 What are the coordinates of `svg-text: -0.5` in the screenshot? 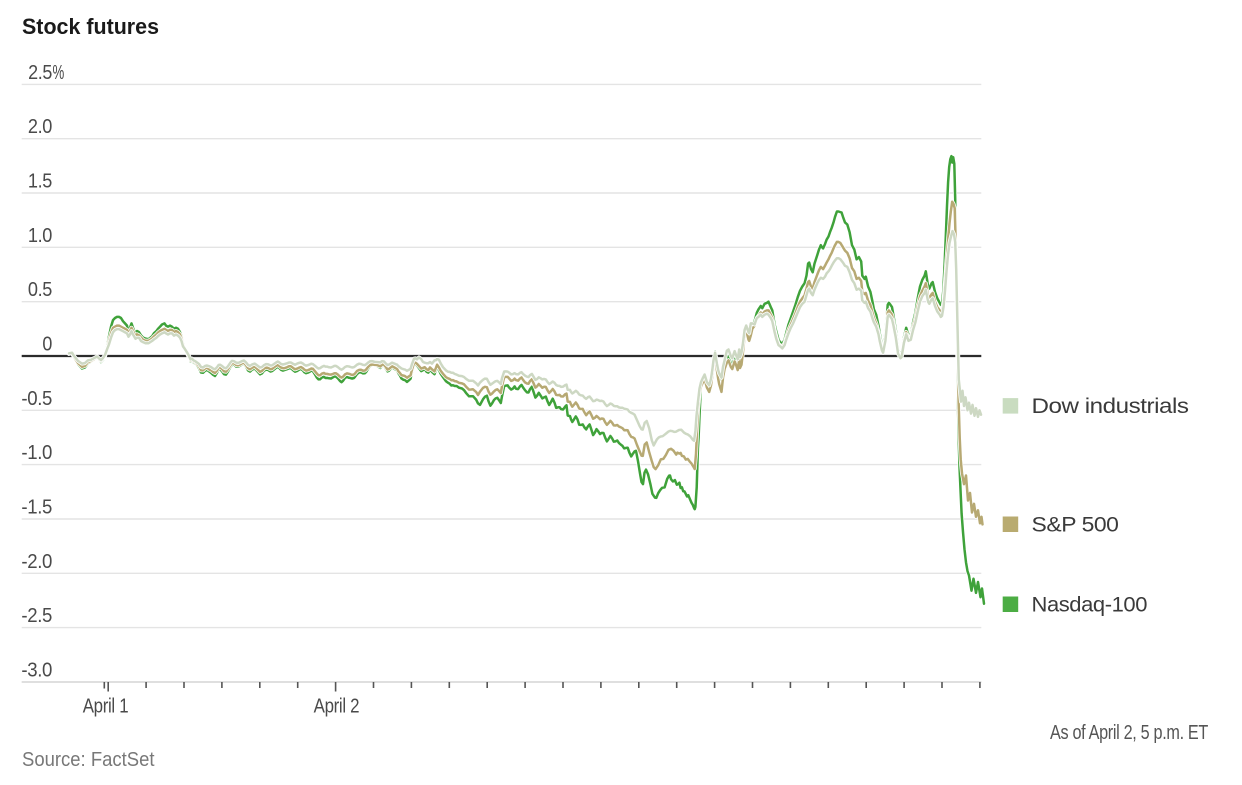 It's located at (36, 399).